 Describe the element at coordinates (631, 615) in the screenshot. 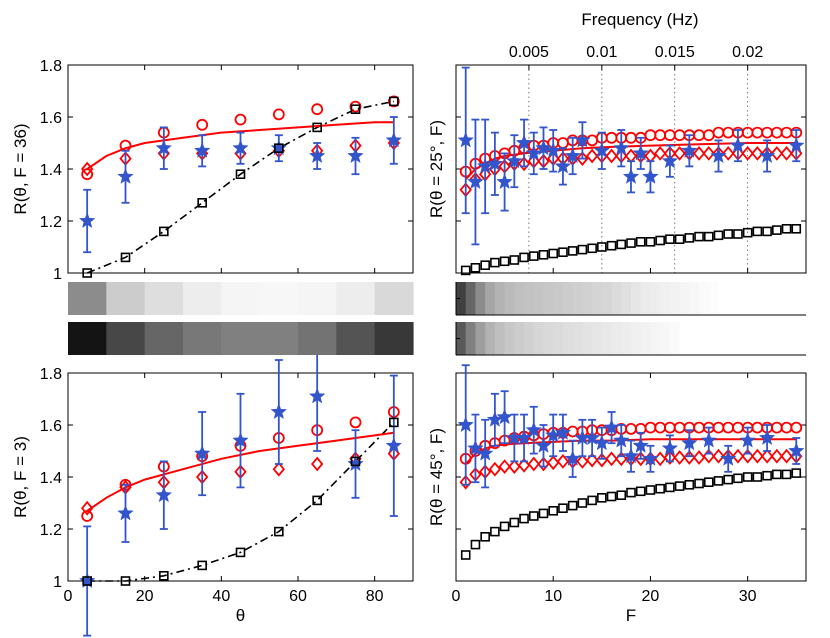

I see `x-axis-label: F` at that location.